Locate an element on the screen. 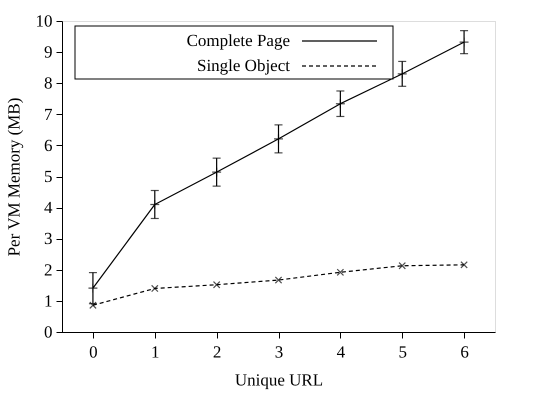  y-tick-label: 7 is located at coordinates (48, 114).